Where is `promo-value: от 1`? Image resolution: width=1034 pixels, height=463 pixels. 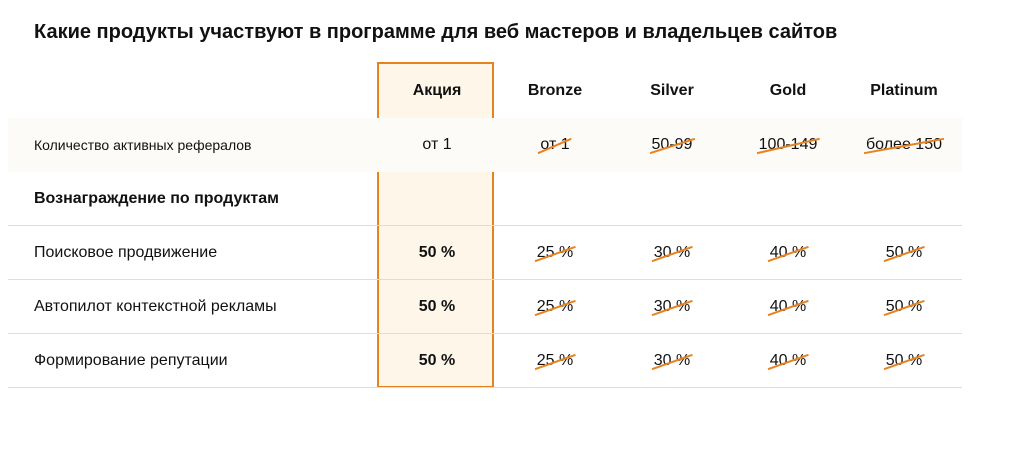
promo-value: от 1 is located at coordinates (437, 144).